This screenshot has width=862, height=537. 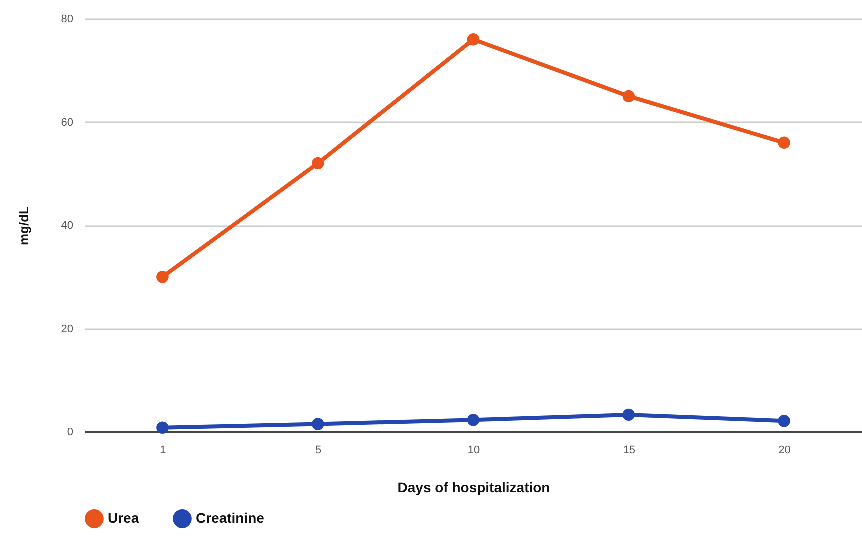 What do you see at coordinates (67, 226) in the screenshot?
I see `y-tick-label: 40` at bounding box center [67, 226].